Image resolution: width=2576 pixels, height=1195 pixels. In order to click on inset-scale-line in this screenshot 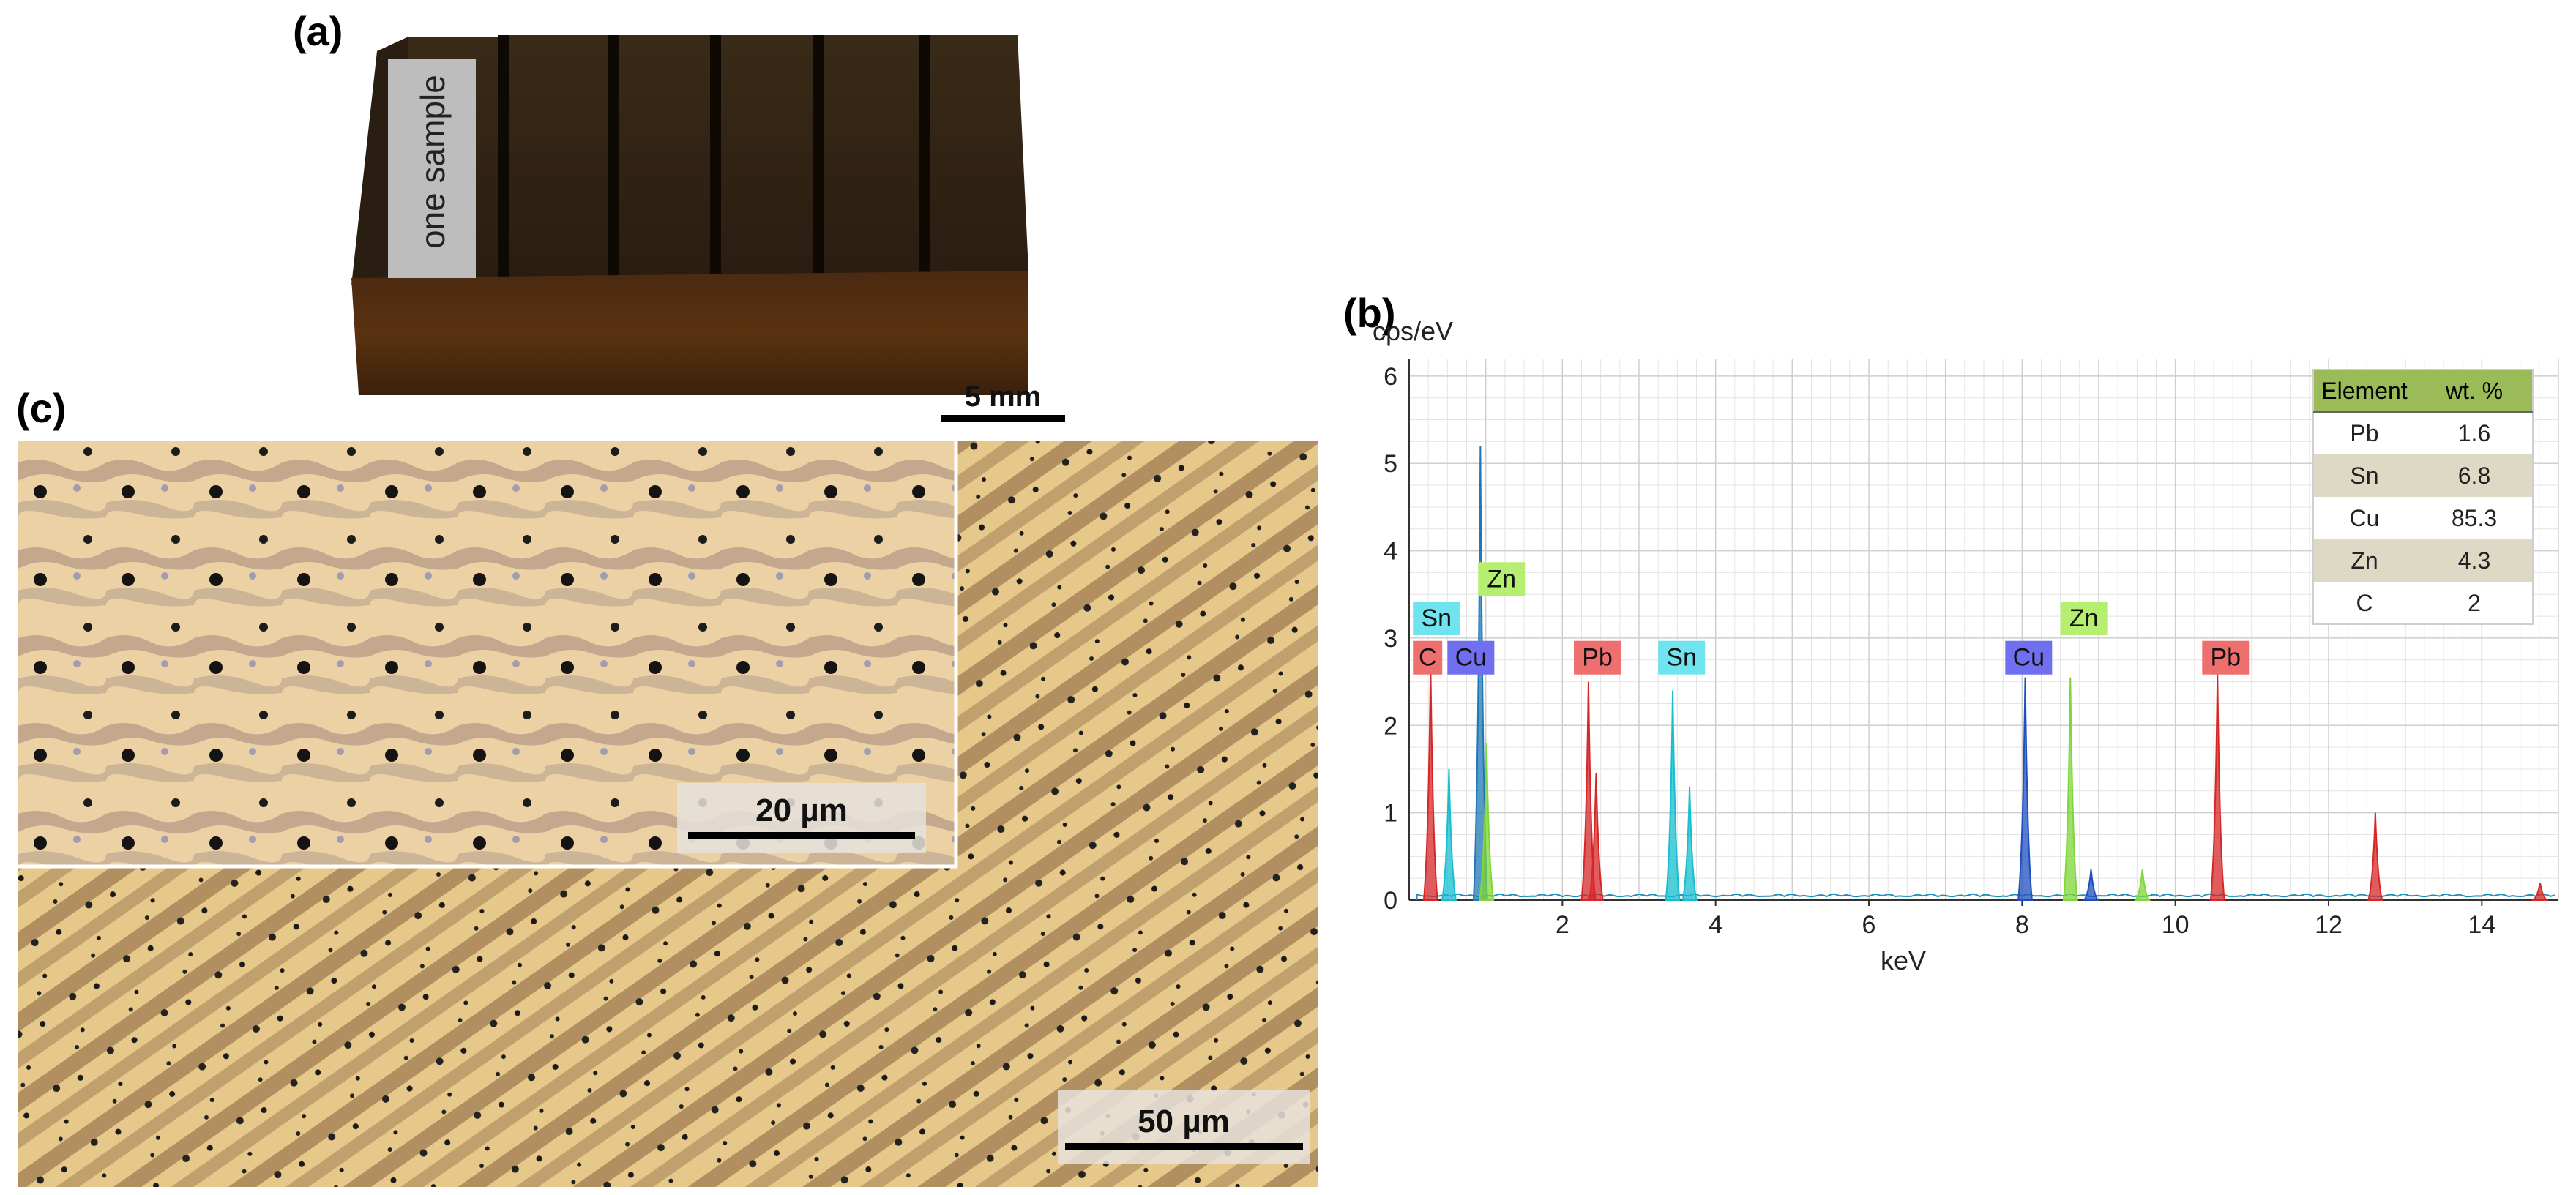, I will do `click(801, 835)`.